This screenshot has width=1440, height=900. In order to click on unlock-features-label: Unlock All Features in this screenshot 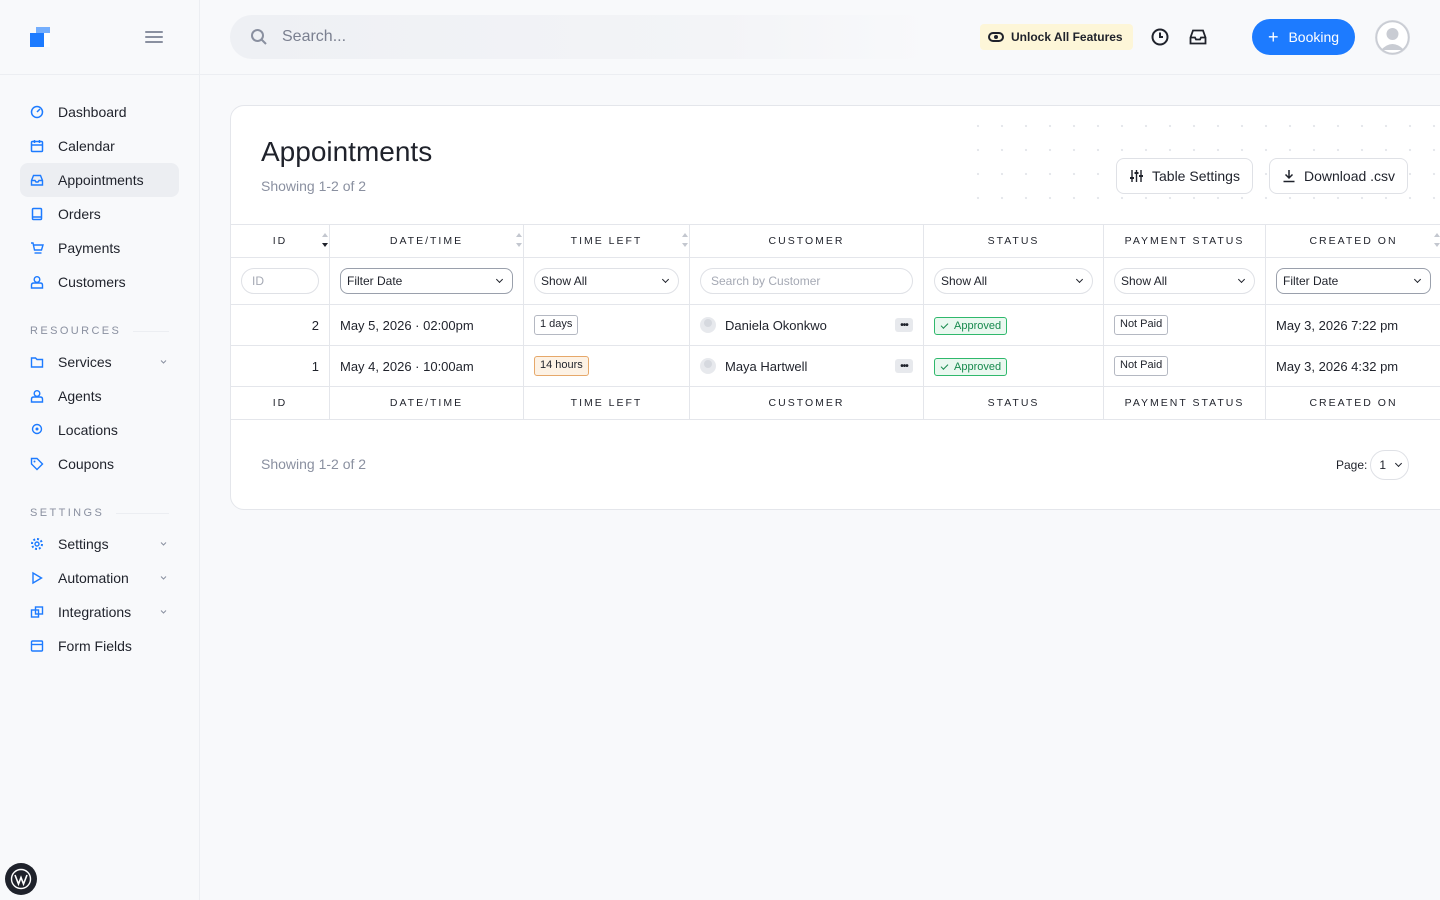, I will do `click(1067, 37)`.